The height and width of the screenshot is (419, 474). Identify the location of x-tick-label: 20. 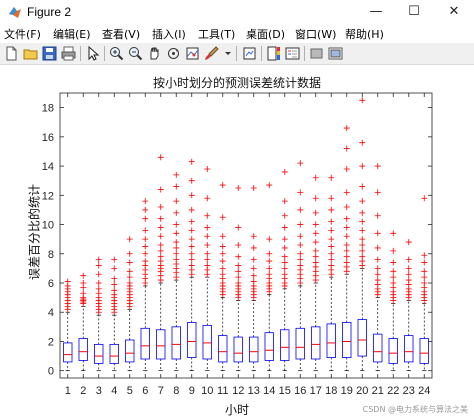
(362, 391).